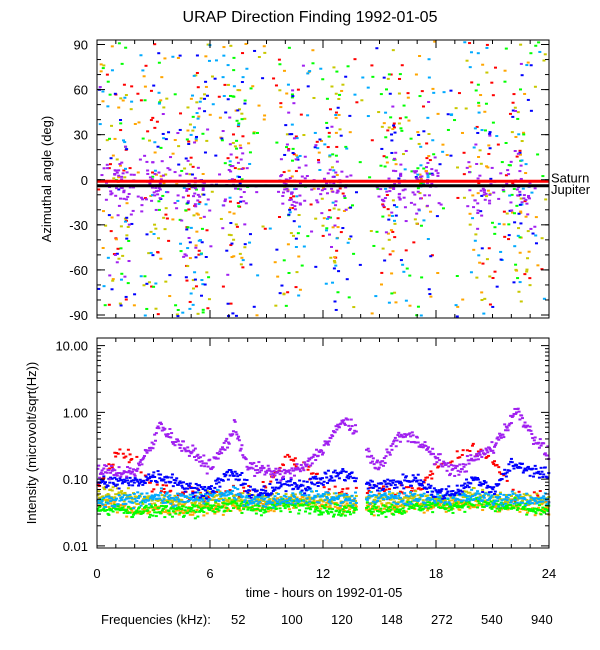 This screenshot has height=650, width=600. What do you see at coordinates (429, 173) in the screenshot?
I see `azimuth-point-148khz` at bounding box center [429, 173].